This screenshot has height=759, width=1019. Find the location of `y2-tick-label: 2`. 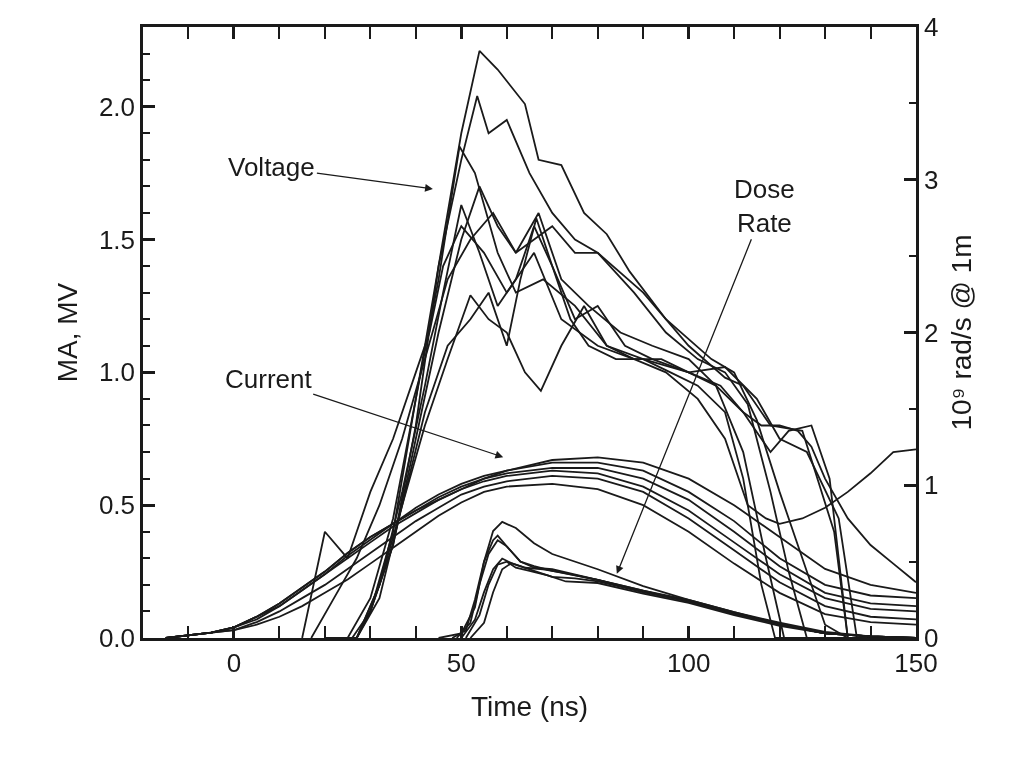

y2-tick-label: 2 is located at coordinates (931, 332).